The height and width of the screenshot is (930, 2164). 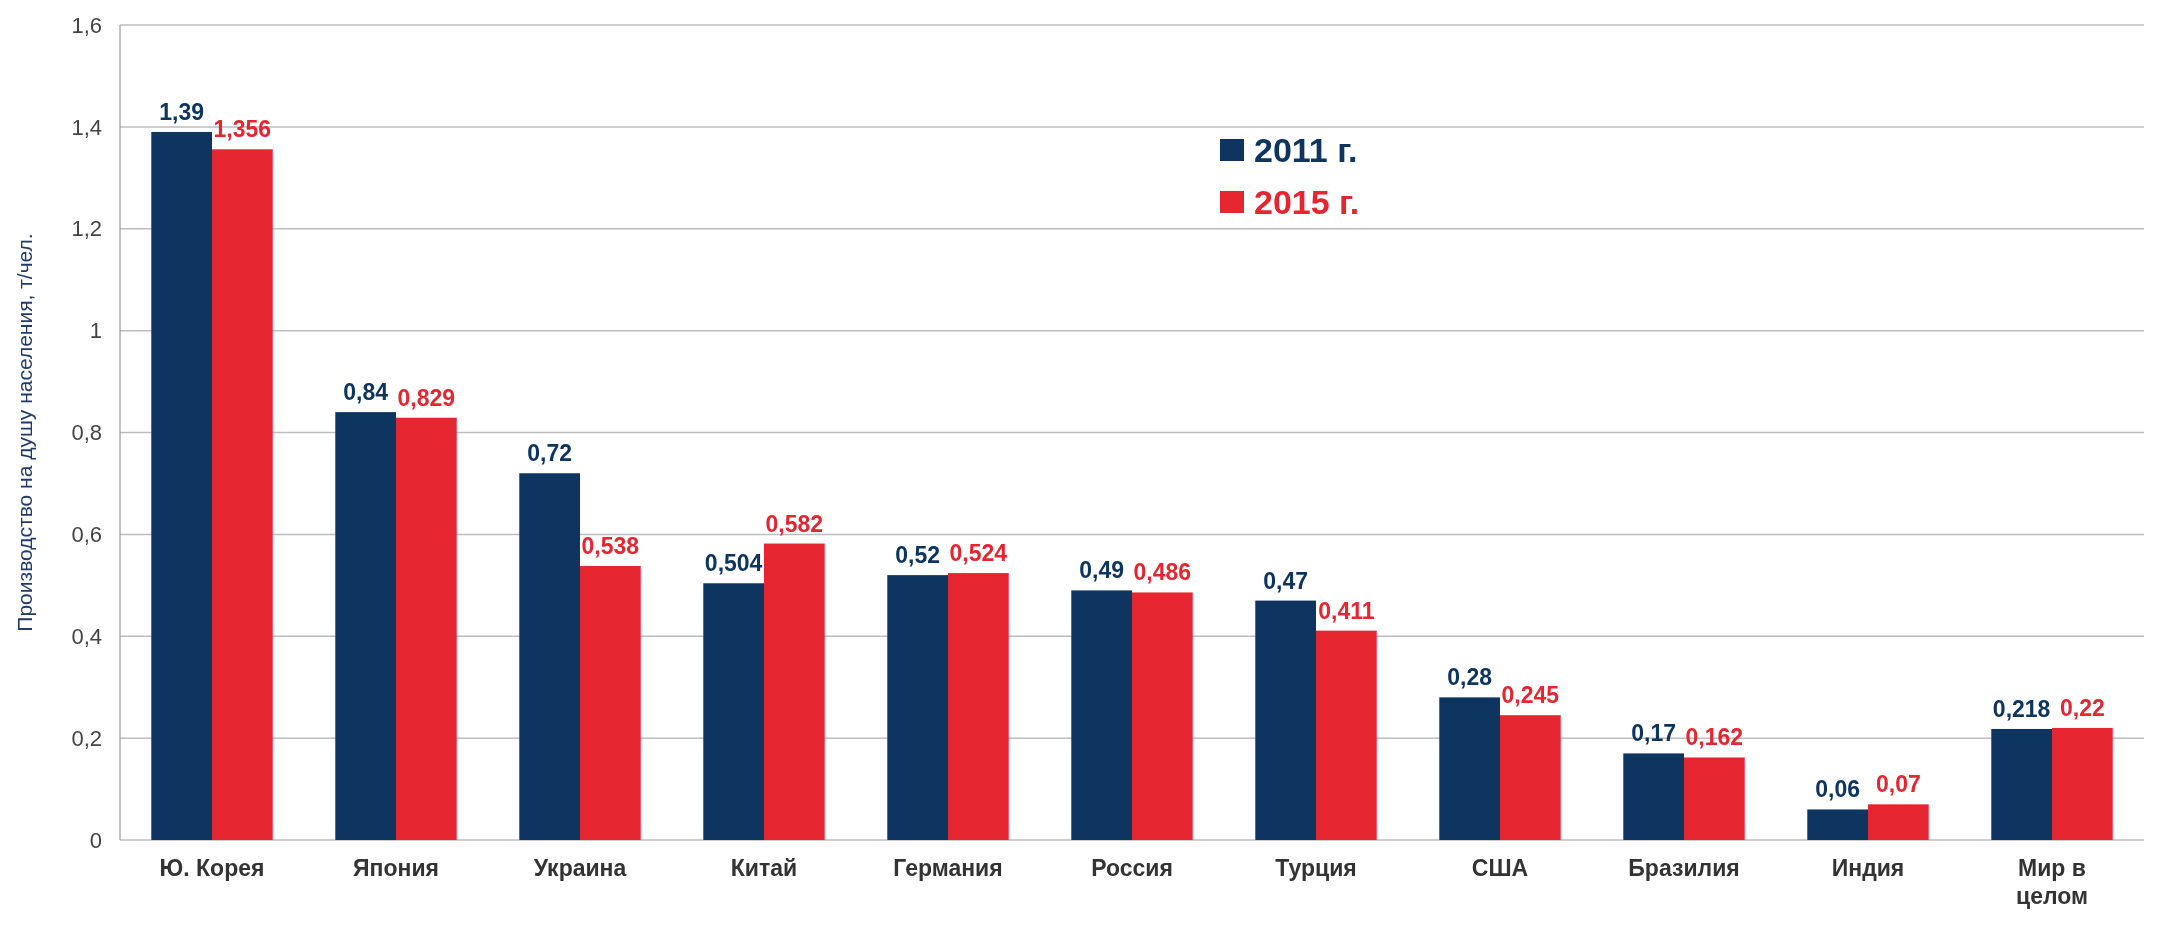 What do you see at coordinates (794, 523) in the screenshot?
I see `data-label: 0,582` at bounding box center [794, 523].